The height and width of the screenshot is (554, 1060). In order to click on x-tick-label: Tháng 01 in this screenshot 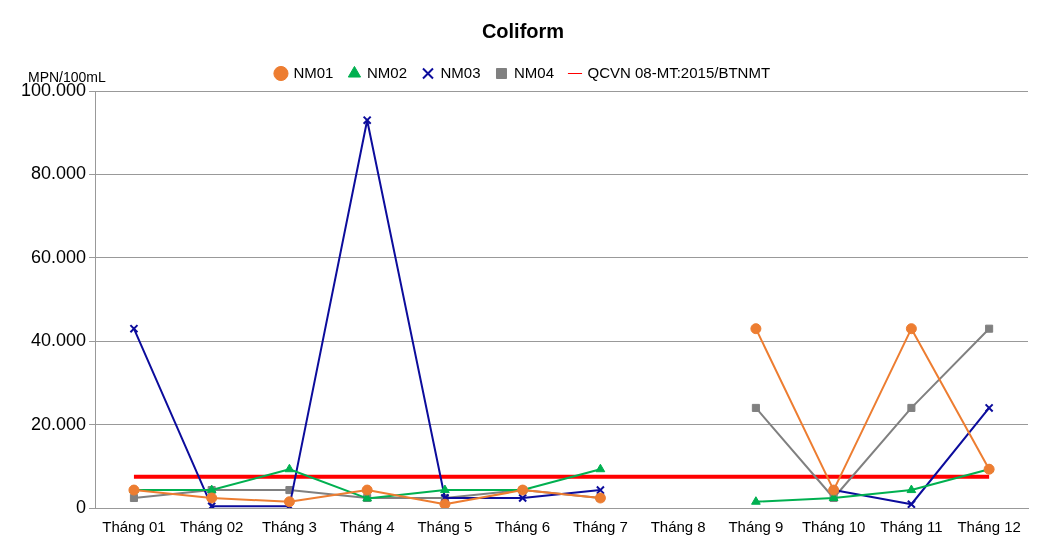, I will do `click(134, 527)`.